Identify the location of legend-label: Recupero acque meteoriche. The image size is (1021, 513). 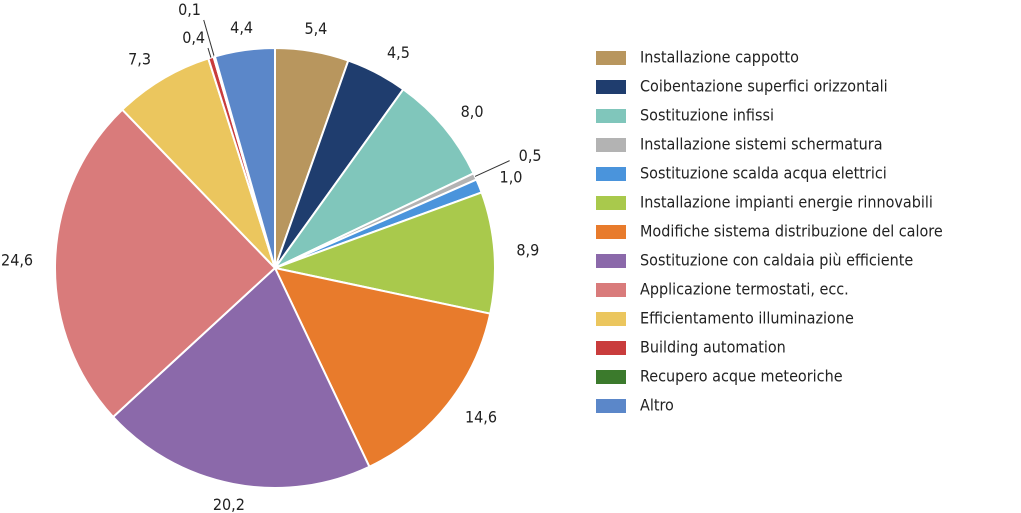
(741, 376).